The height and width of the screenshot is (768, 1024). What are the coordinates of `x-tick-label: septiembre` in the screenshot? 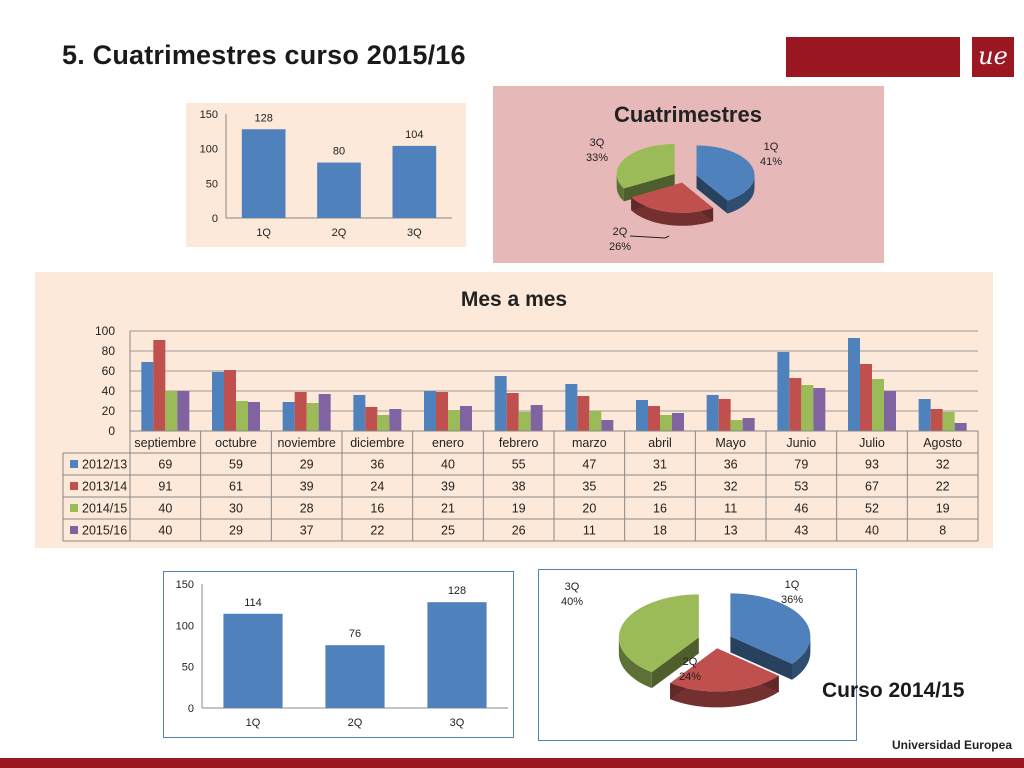 It's located at (165, 443).